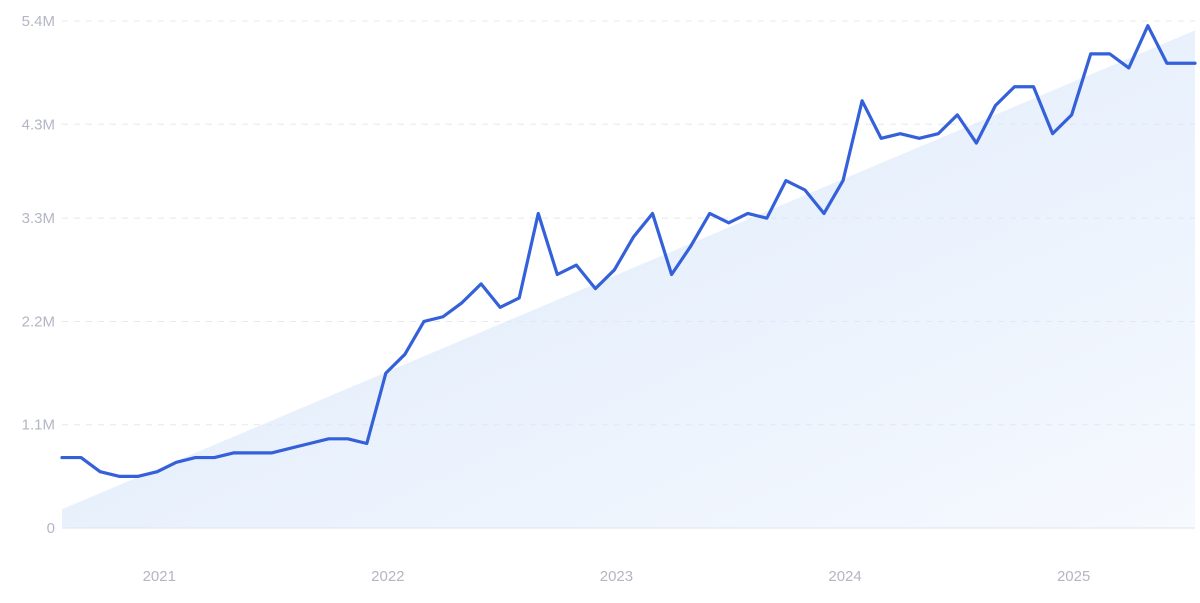 This screenshot has height=603, width=1200. What do you see at coordinates (844, 576) in the screenshot?
I see `x-tick-label: 2024` at bounding box center [844, 576].